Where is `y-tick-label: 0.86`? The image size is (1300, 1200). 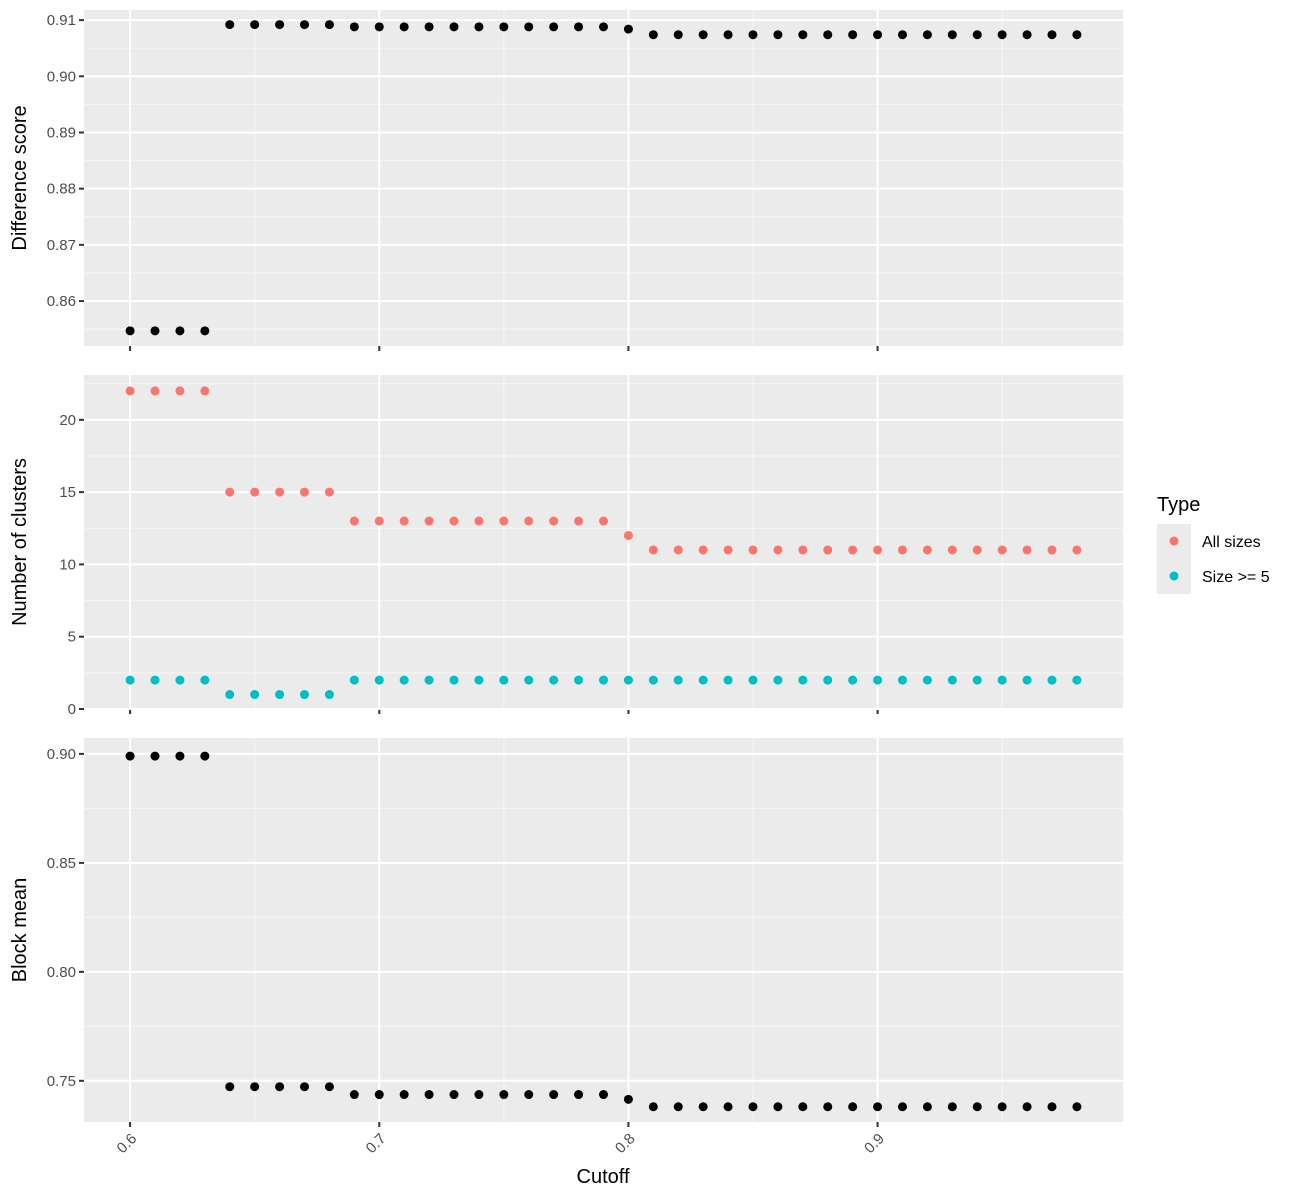 y-tick-label: 0.86 is located at coordinates (61, 301).